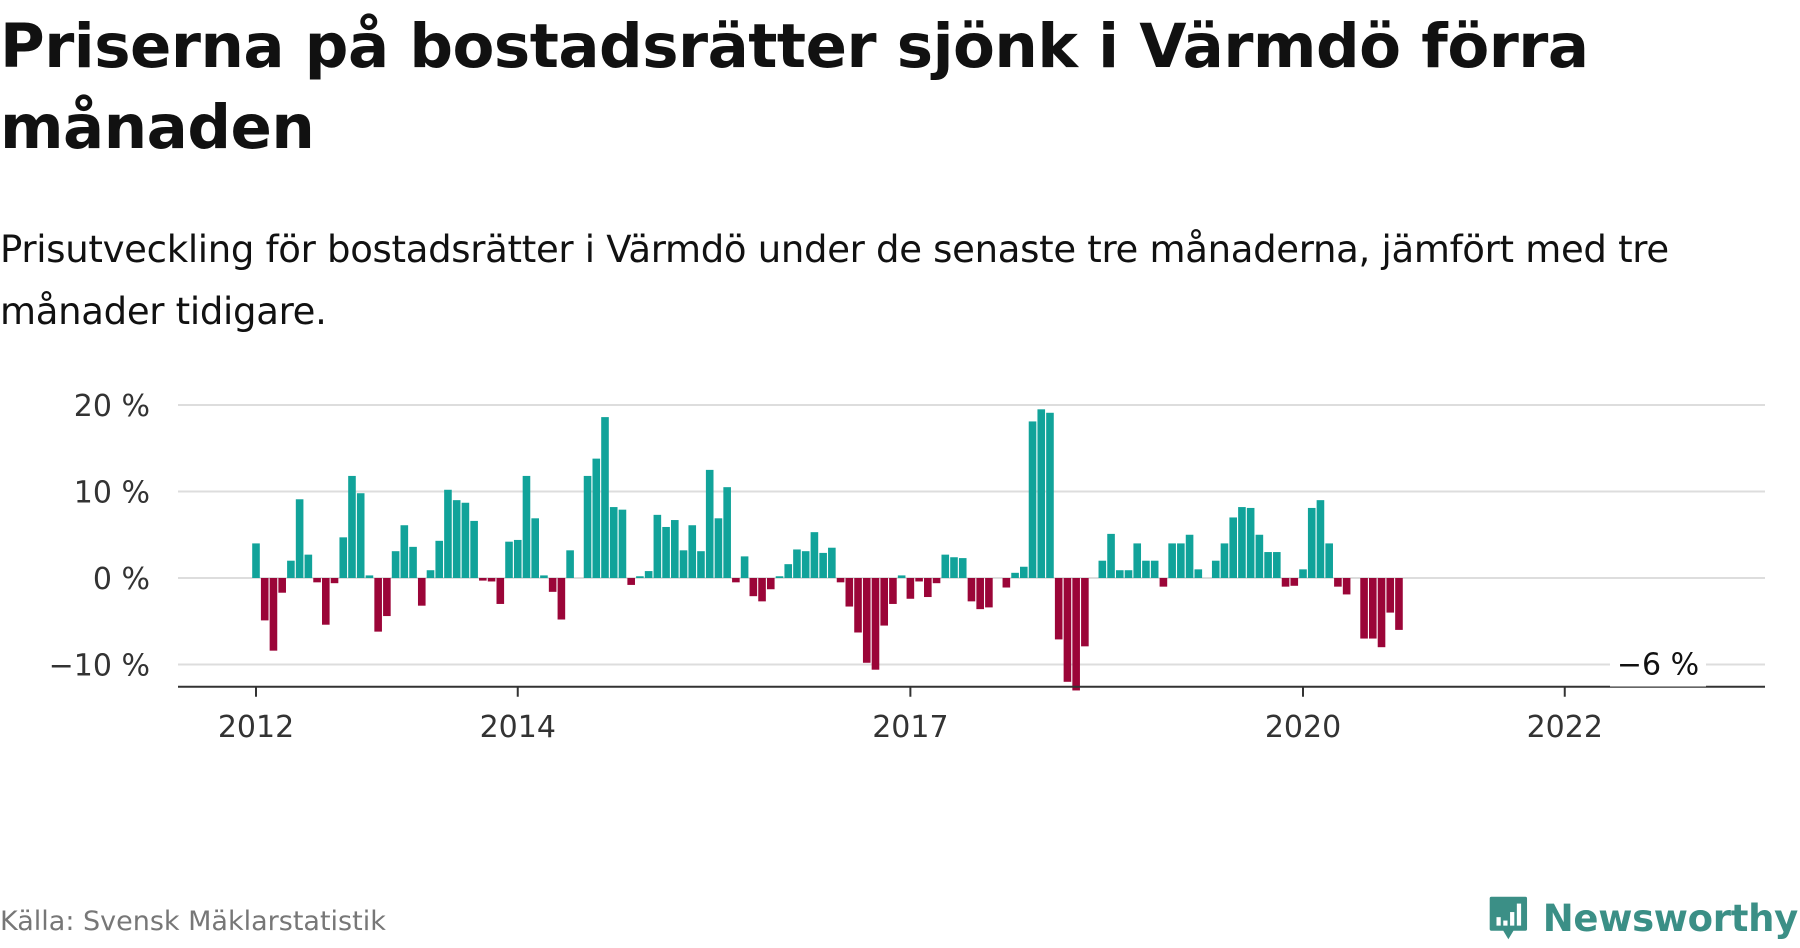 Image resolution: width=1800 pixels, height=948 pixels. I want to click on newsworthy-logo-icon, so click(1508, 918).